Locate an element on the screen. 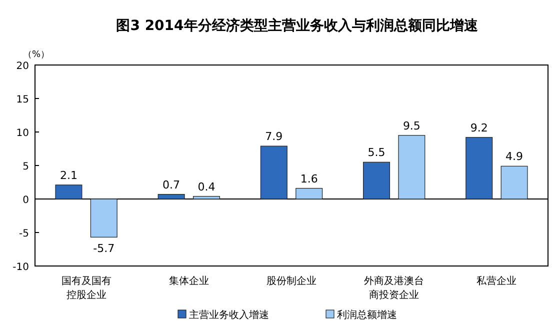 The height and width of the screenshot is (330, 554). x-tick-label: 股份制企业 is located at coordinates (291, 281).